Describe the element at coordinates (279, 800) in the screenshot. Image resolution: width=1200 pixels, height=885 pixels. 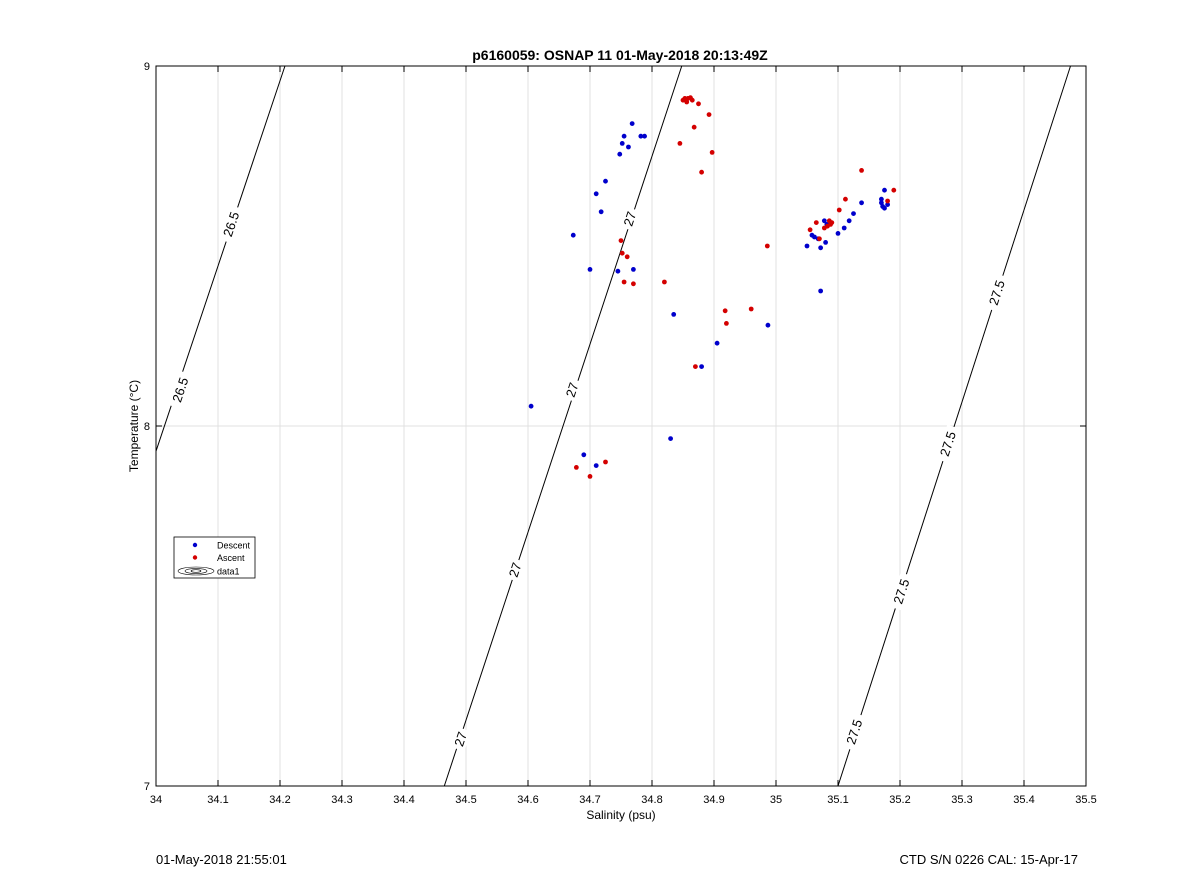
I see `x-tick-label: 34.2` at that location.